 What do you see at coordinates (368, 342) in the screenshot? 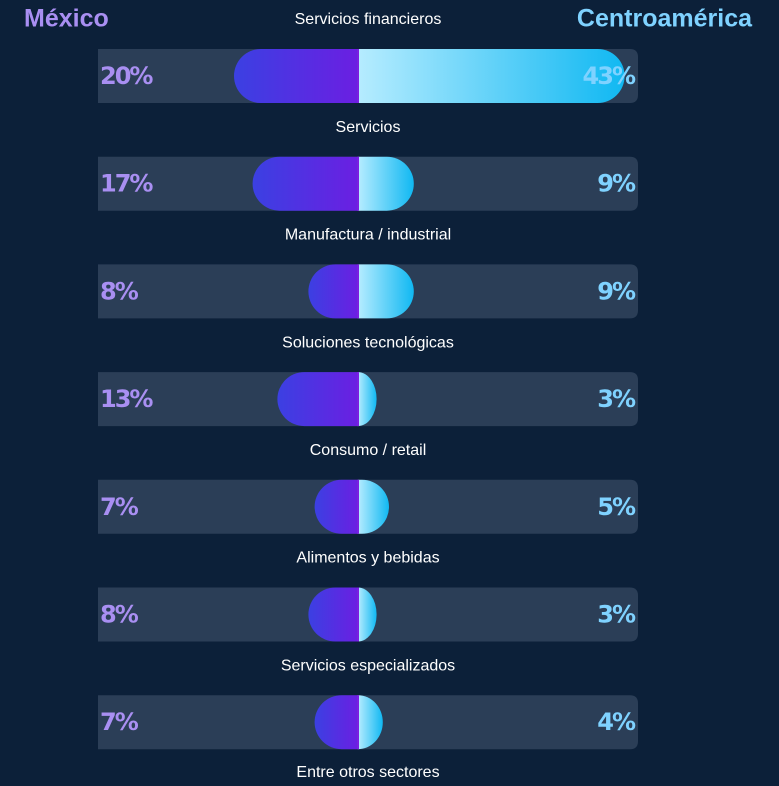
I see `category-label: Soluciones tecnológicas` at bounding box center [368, 342].